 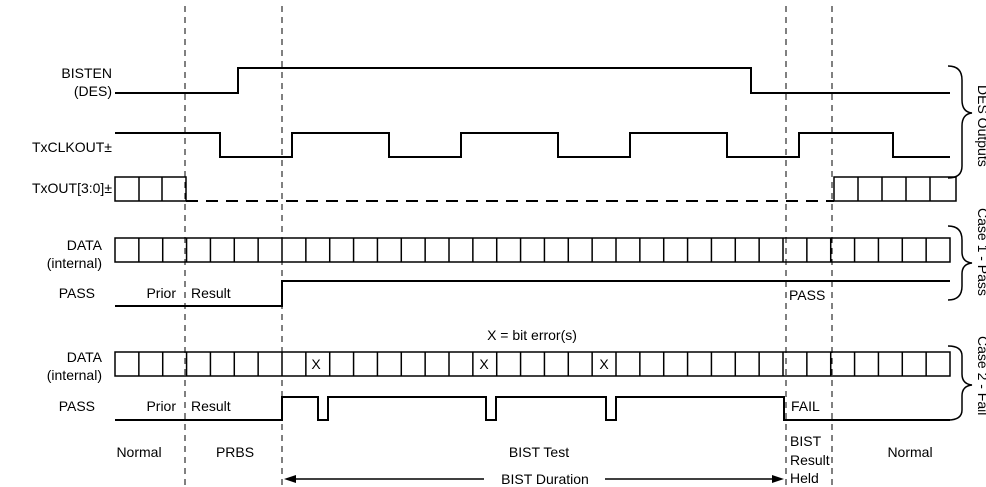 I want to click on phase-normal-right: Normal, so click(x=909, y=452).